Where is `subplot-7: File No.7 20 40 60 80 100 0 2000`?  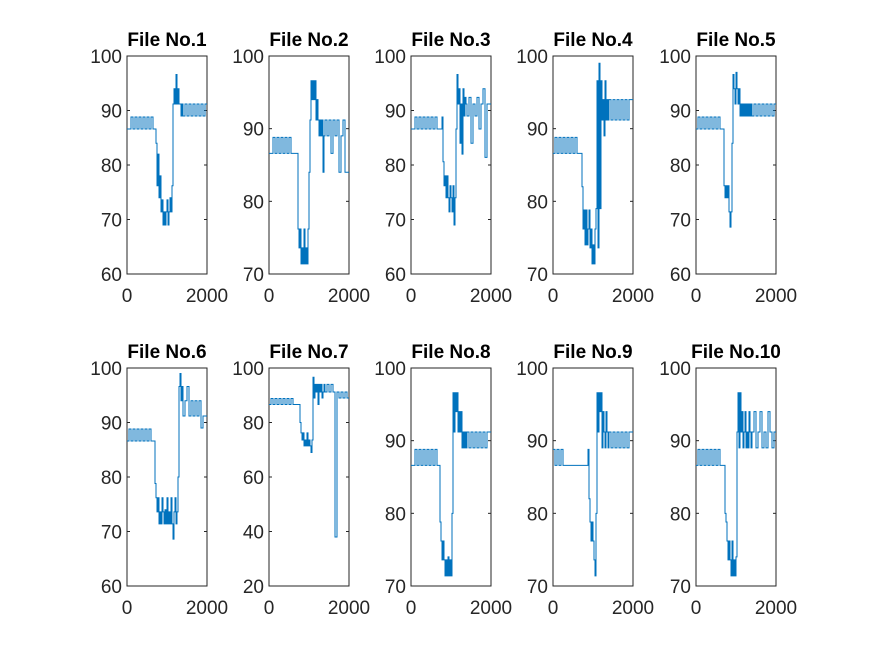
subplot-7: File No.7 20 40 60 80 100 0 2000 is located at coordinates (301, 480).